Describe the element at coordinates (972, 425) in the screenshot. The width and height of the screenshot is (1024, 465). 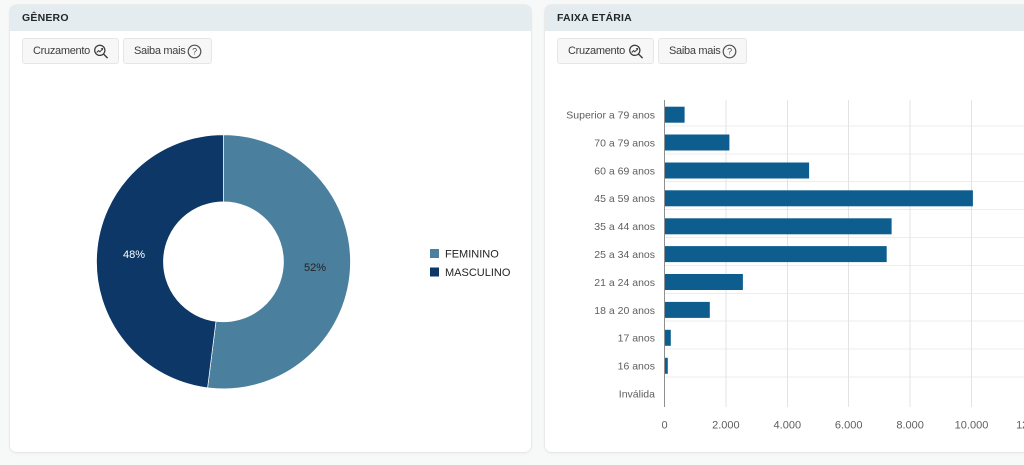
I see `svg-text: 10.000` at that location.